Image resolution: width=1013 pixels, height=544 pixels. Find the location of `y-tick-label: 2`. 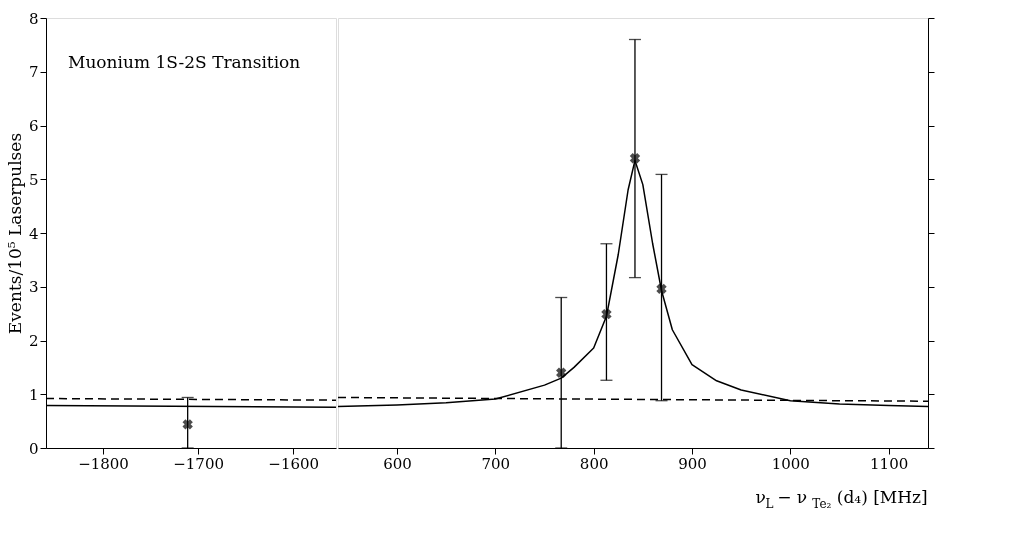

y-tick-label: 2 is located at coordinates (33, 341).